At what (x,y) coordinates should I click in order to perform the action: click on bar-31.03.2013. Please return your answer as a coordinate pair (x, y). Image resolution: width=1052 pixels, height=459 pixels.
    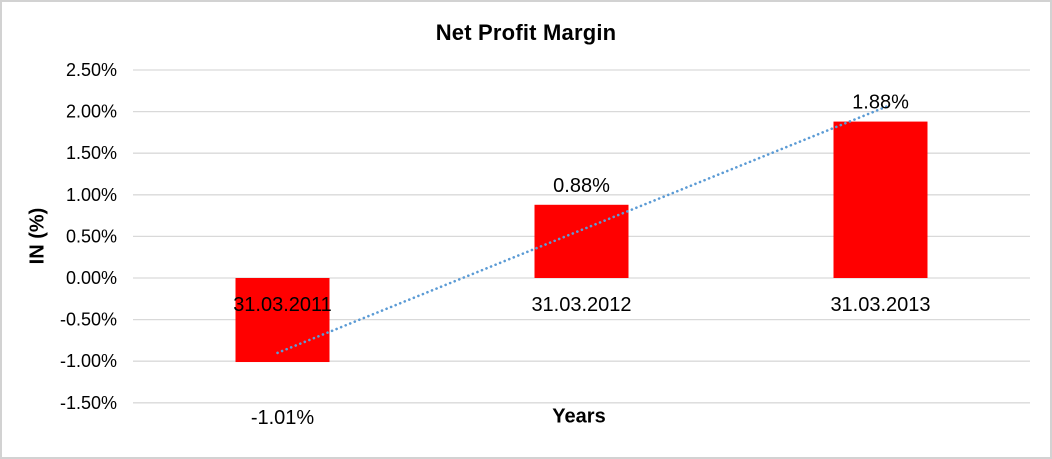
    Looking at the image, I should click on (880, 199).